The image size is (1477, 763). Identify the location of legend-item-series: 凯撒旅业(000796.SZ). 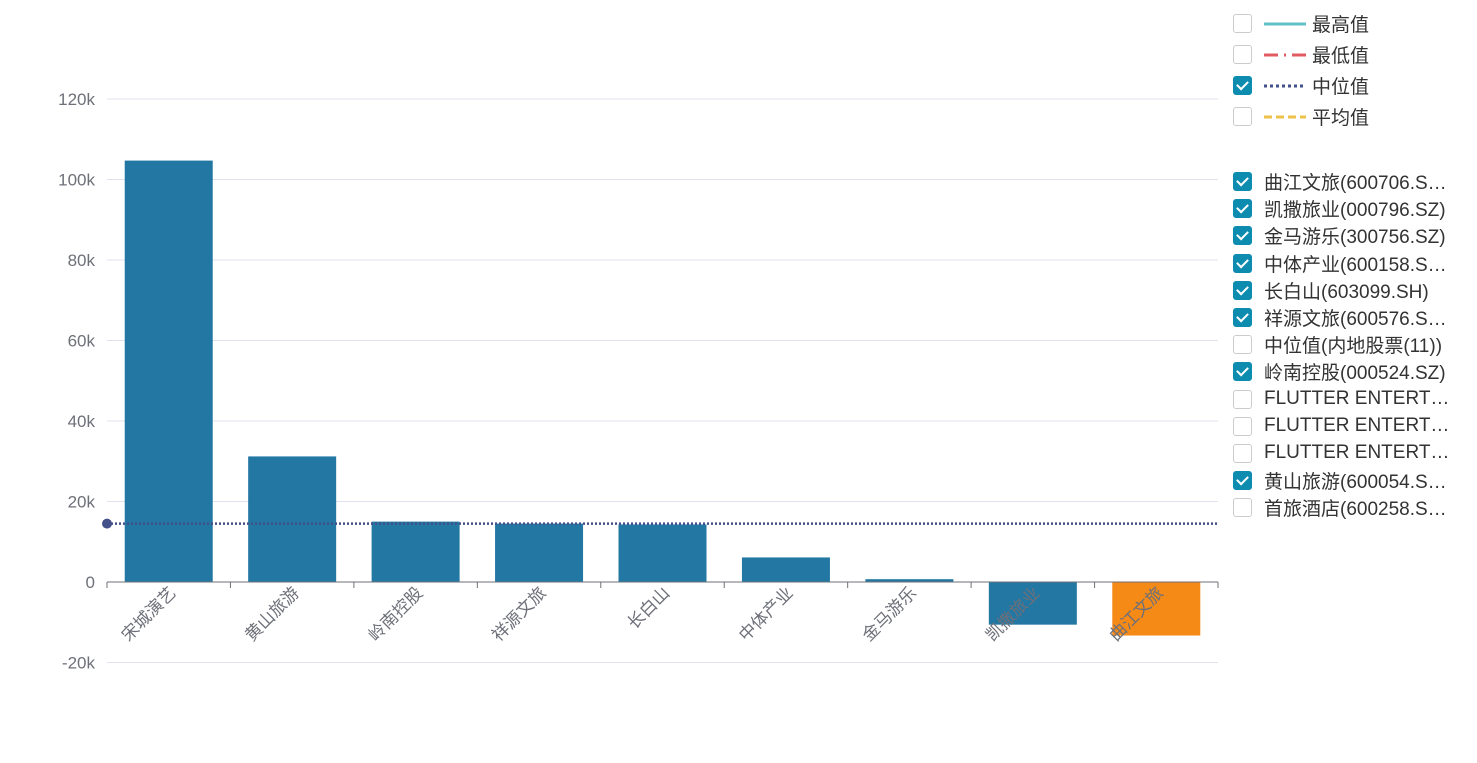
(1341, 208).